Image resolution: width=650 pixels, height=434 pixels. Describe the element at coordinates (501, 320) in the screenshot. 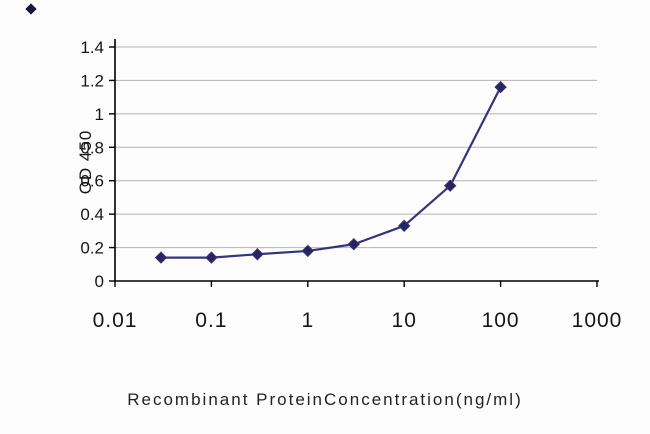

I see `x-tick-label: 100` at that location.